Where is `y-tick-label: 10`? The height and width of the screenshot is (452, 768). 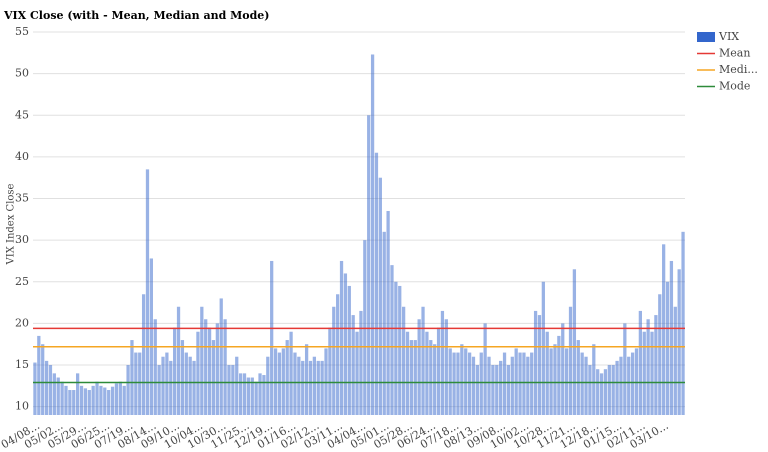 y-tick-label: 10 is located at coordinates (22, 406).